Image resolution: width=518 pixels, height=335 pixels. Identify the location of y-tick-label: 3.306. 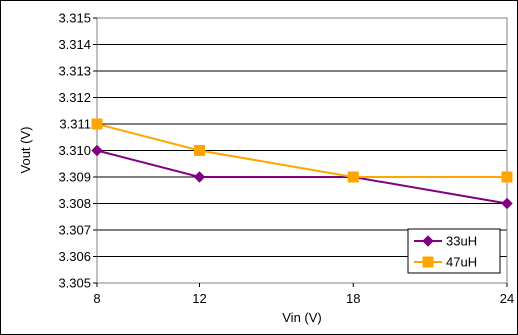
(74, 256).